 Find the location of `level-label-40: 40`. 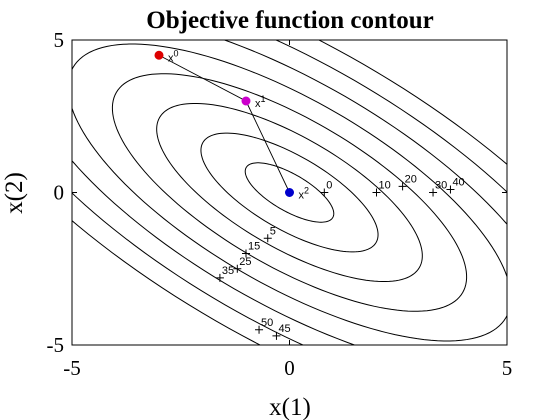

level-label-40: 40 is located at coordinates (458, 182).